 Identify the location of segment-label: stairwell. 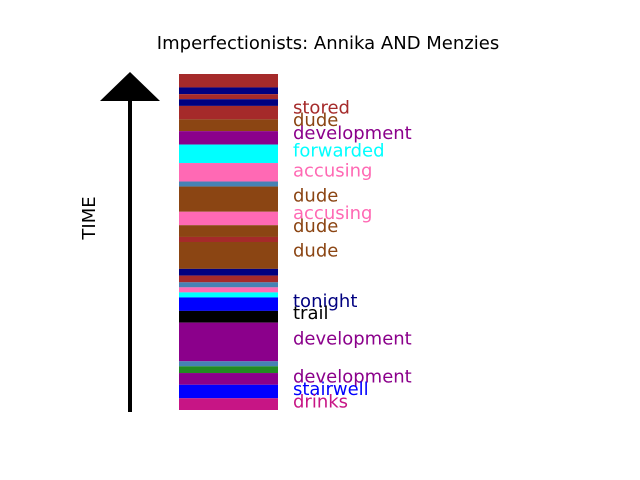
(331, 389).